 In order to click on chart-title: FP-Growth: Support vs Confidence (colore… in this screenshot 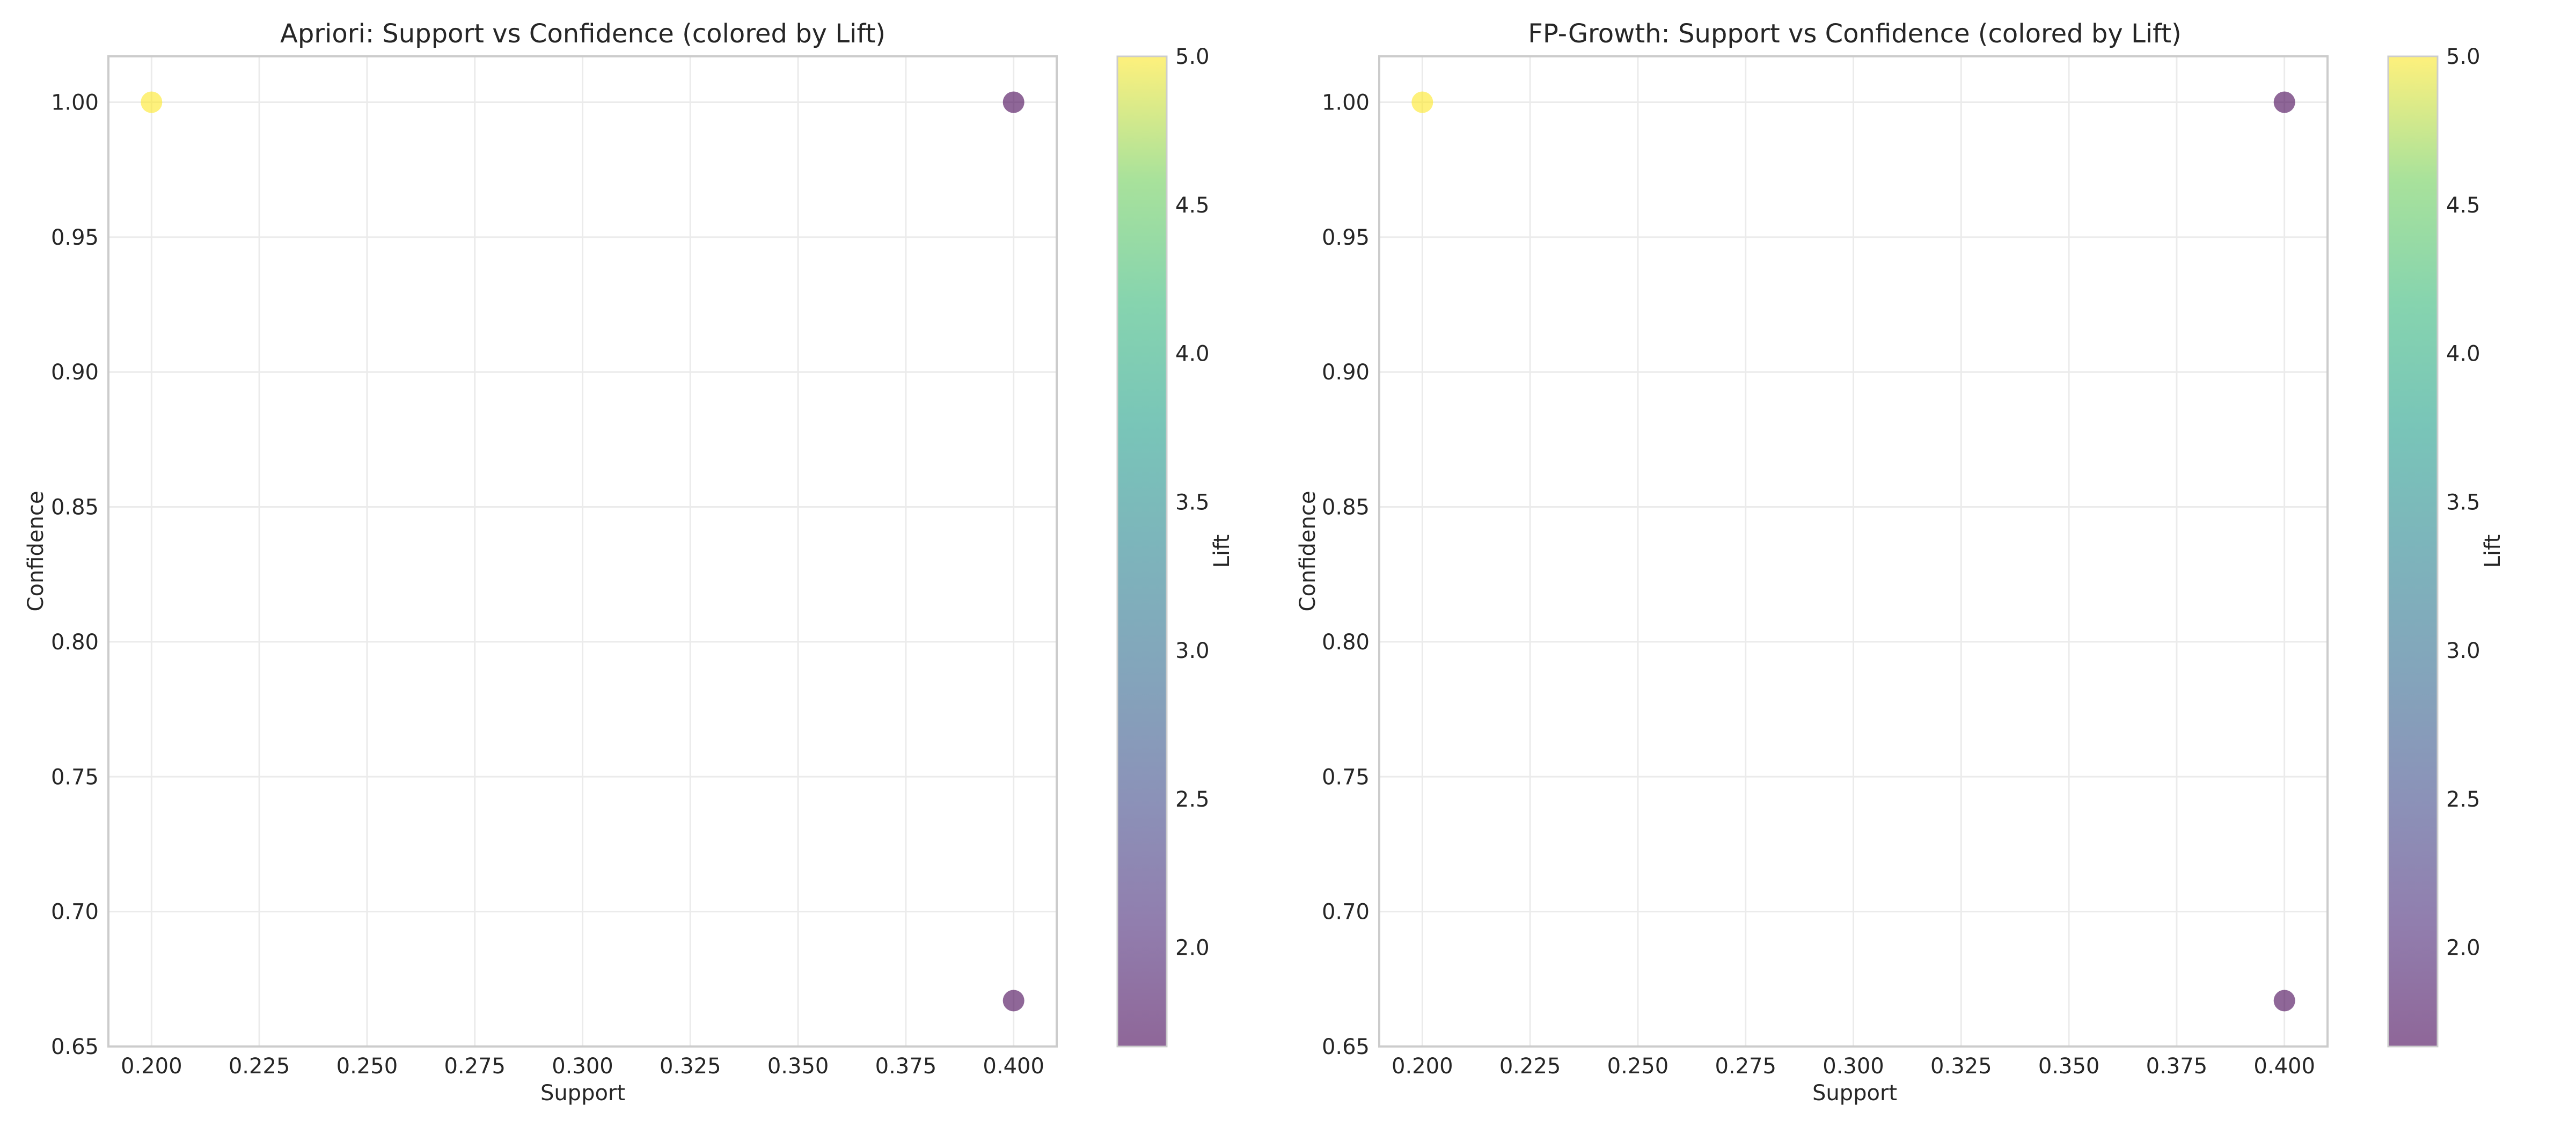, I will do `click(1855, 34)`.